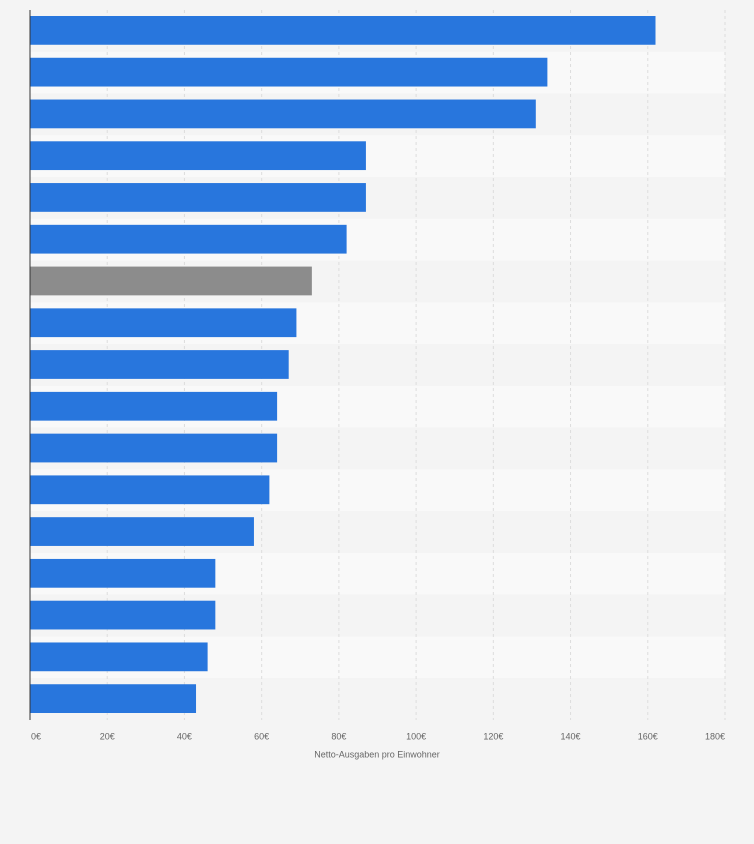  Describe the element at coordinates (107, 736) in the screenshot. I see `x-tick-label: 20€` at that location.